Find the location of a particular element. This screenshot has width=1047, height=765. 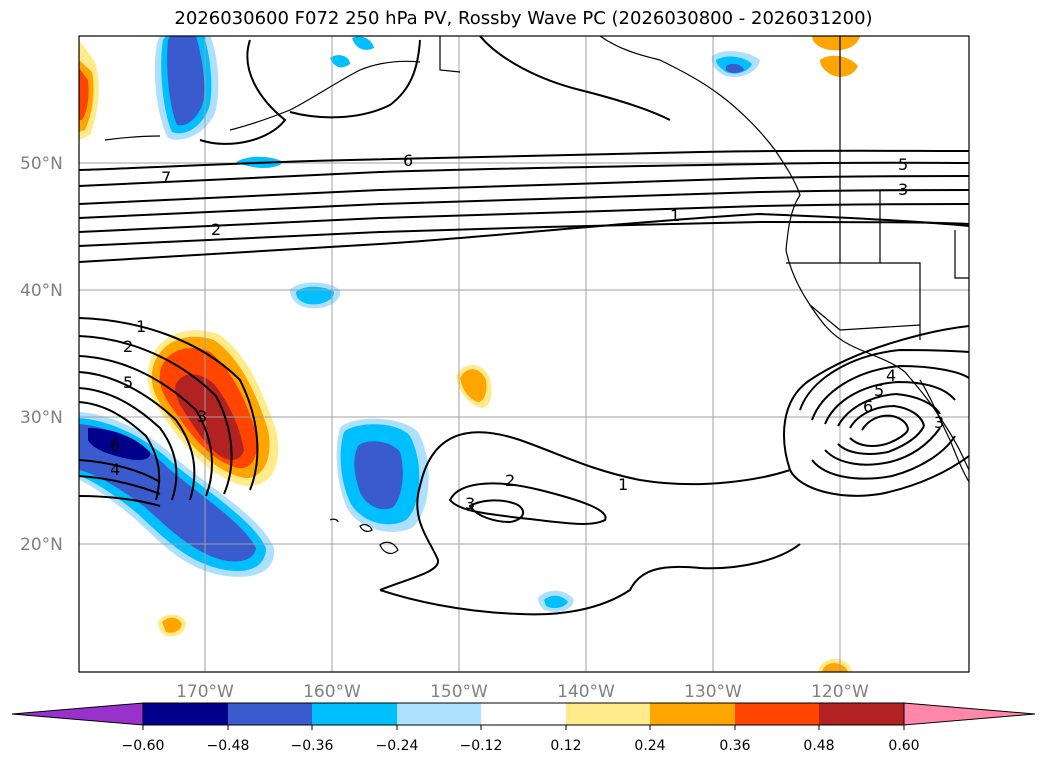

lat-label: 40°N is located at coordinates (41, 291).